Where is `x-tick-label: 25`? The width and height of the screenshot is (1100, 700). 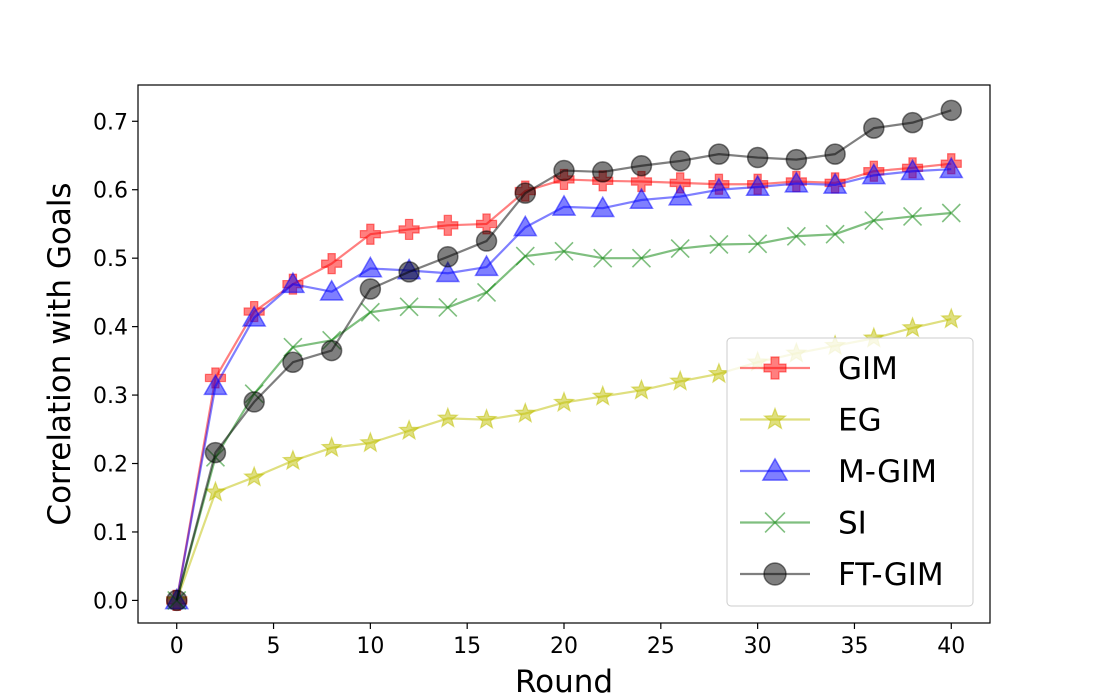 x-tick-label: 25 is located at coordinates (661, 646).